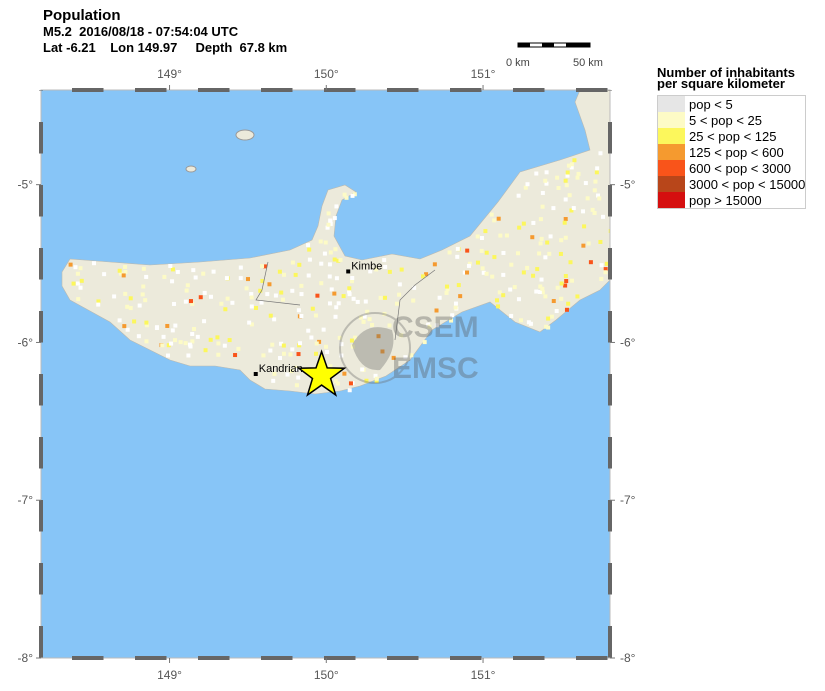  Describe the element at coordinates (736, 152) in the screenshot. I see `legend-label: 125 < pop < 600` at that location.